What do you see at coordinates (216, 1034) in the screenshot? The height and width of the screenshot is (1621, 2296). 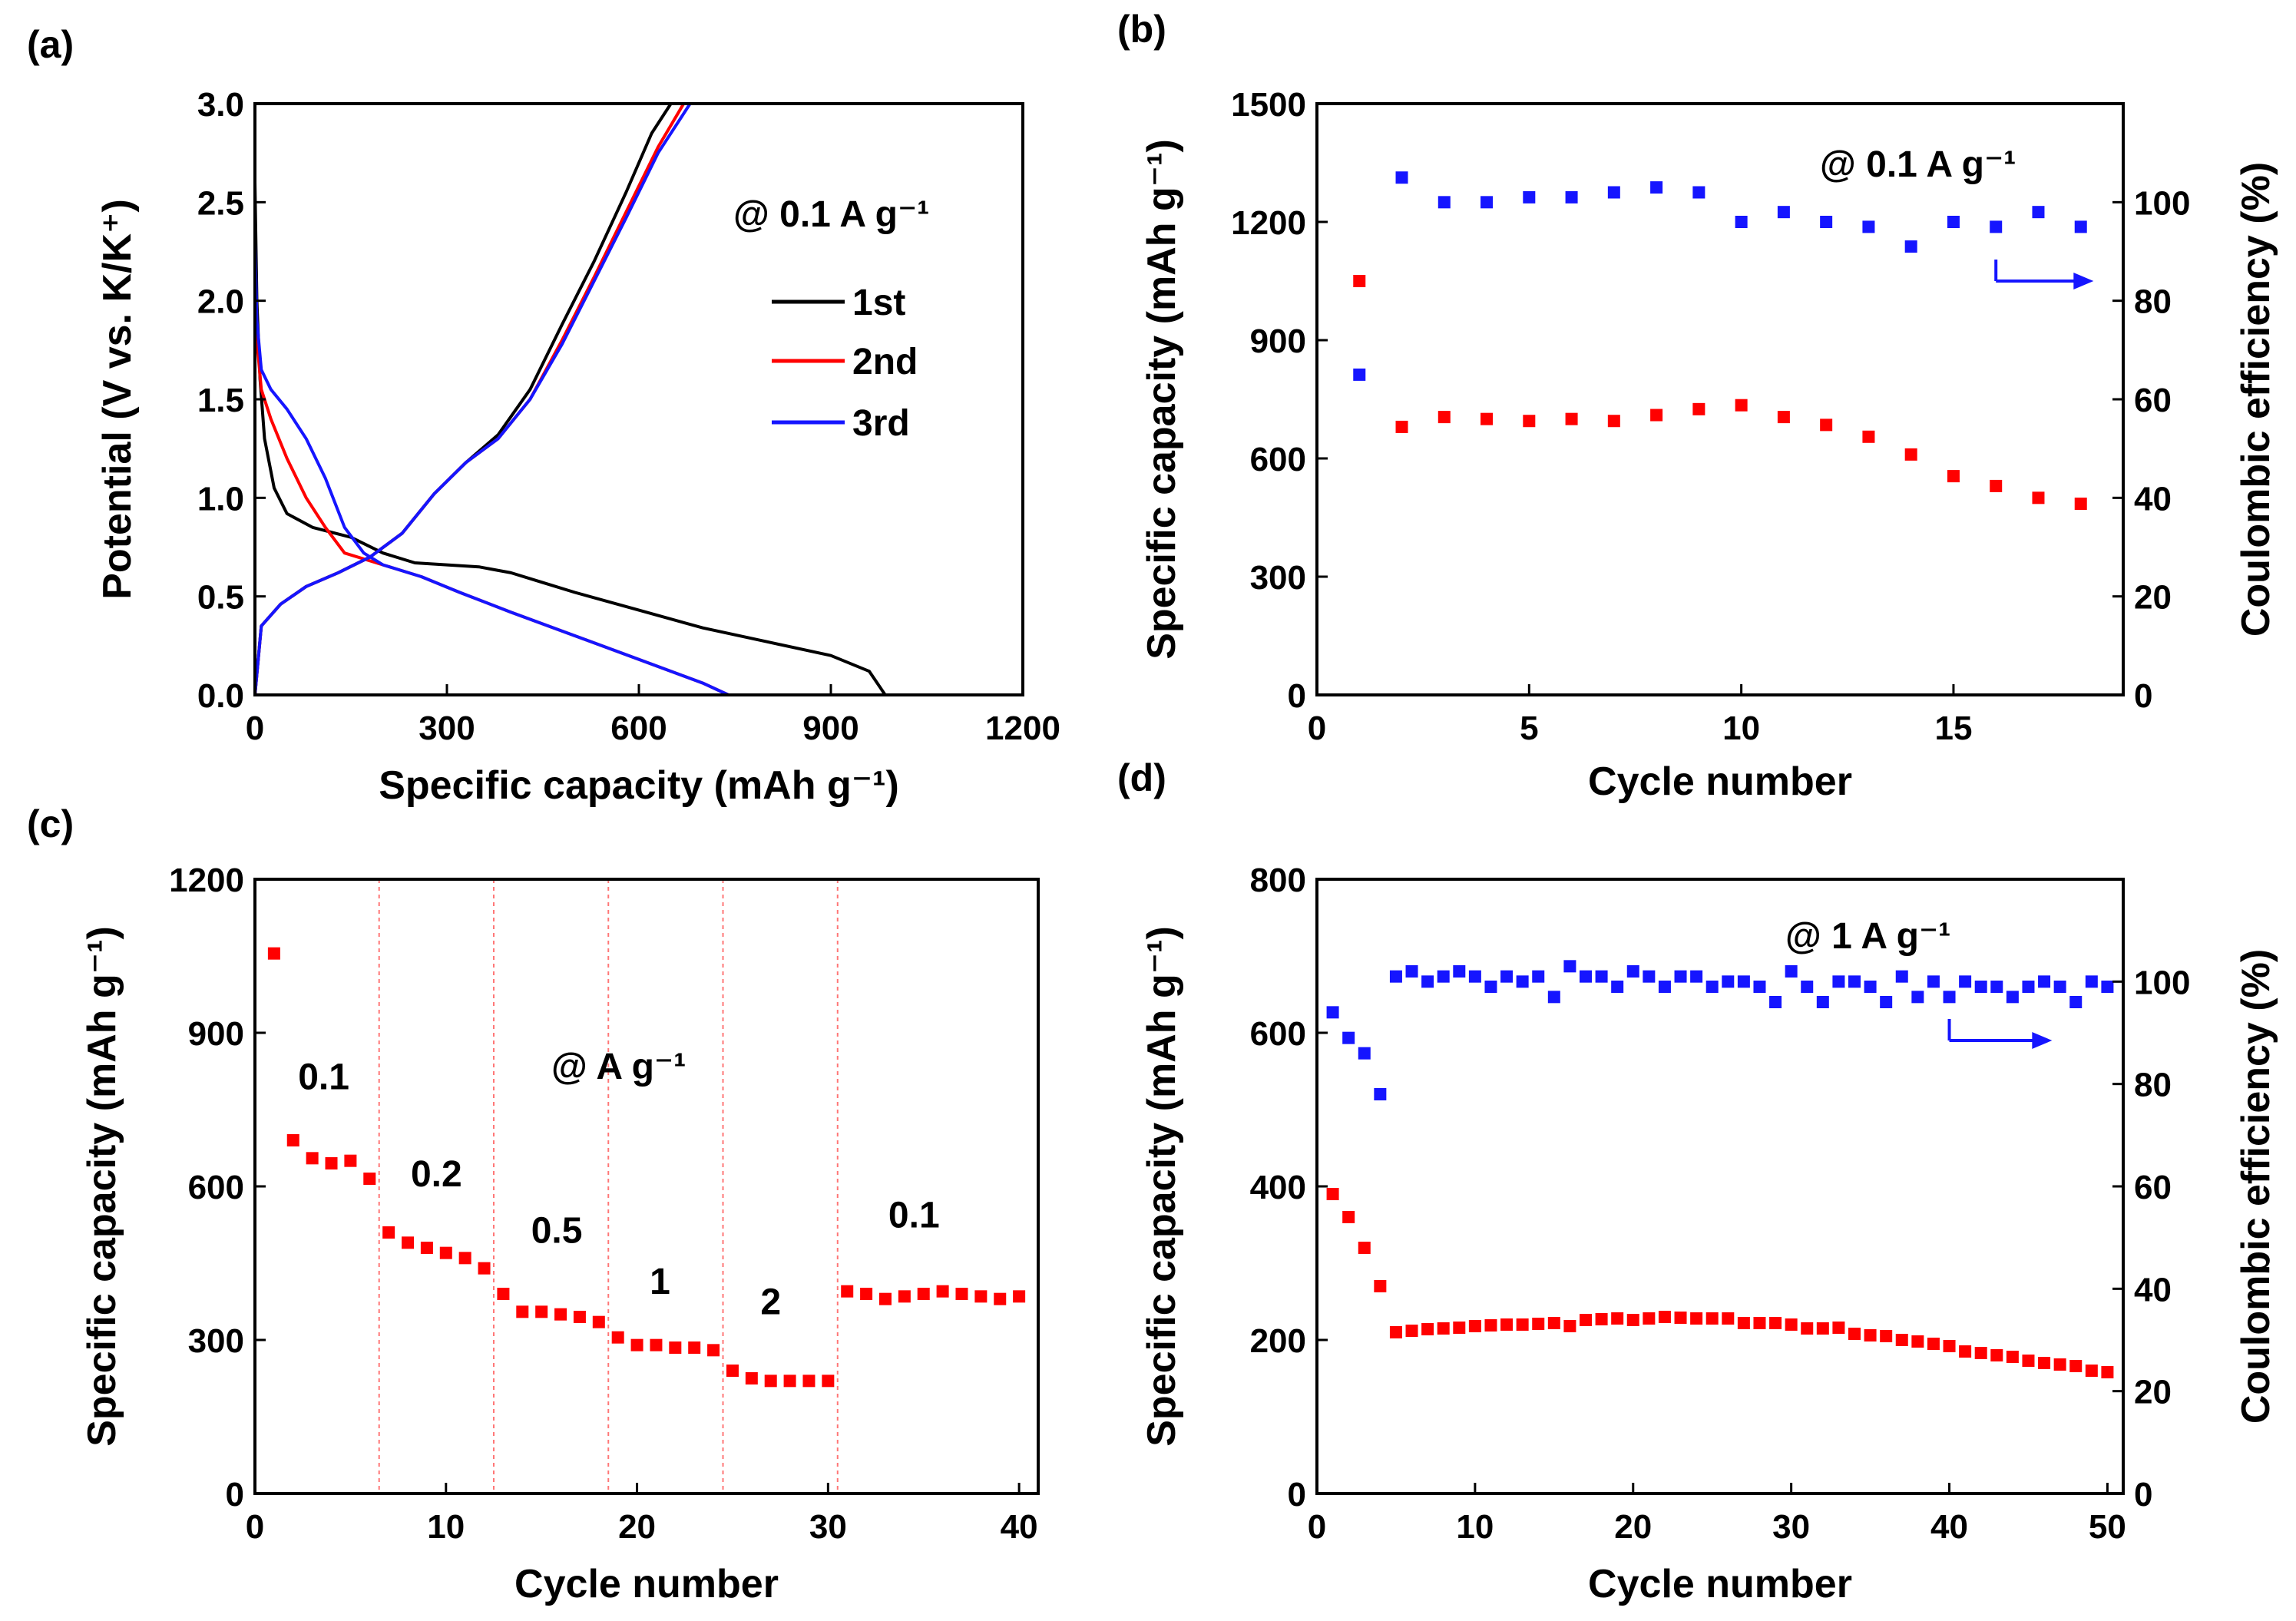 I see `y-tick-label: 900` at bounding box center [216, 1034].